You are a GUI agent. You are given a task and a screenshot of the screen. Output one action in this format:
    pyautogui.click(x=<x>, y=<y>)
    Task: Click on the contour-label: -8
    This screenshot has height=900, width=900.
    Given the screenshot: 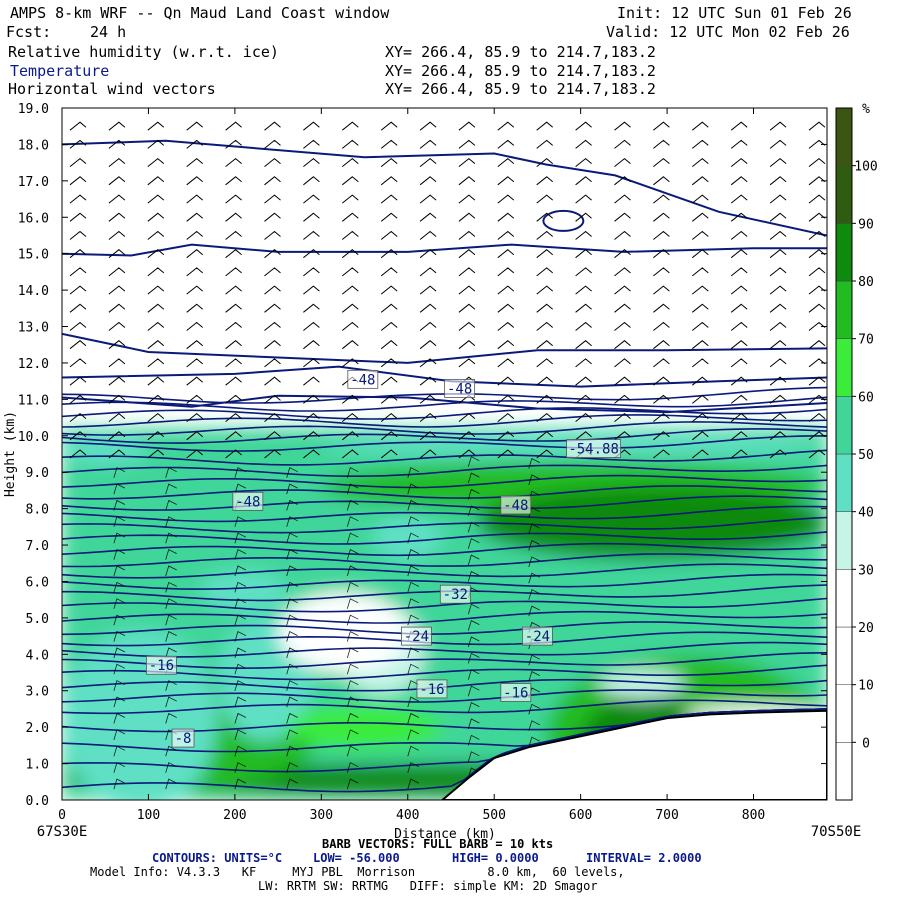 What is the action you would take?
    pyautogui.click(x=183, y=738)
    